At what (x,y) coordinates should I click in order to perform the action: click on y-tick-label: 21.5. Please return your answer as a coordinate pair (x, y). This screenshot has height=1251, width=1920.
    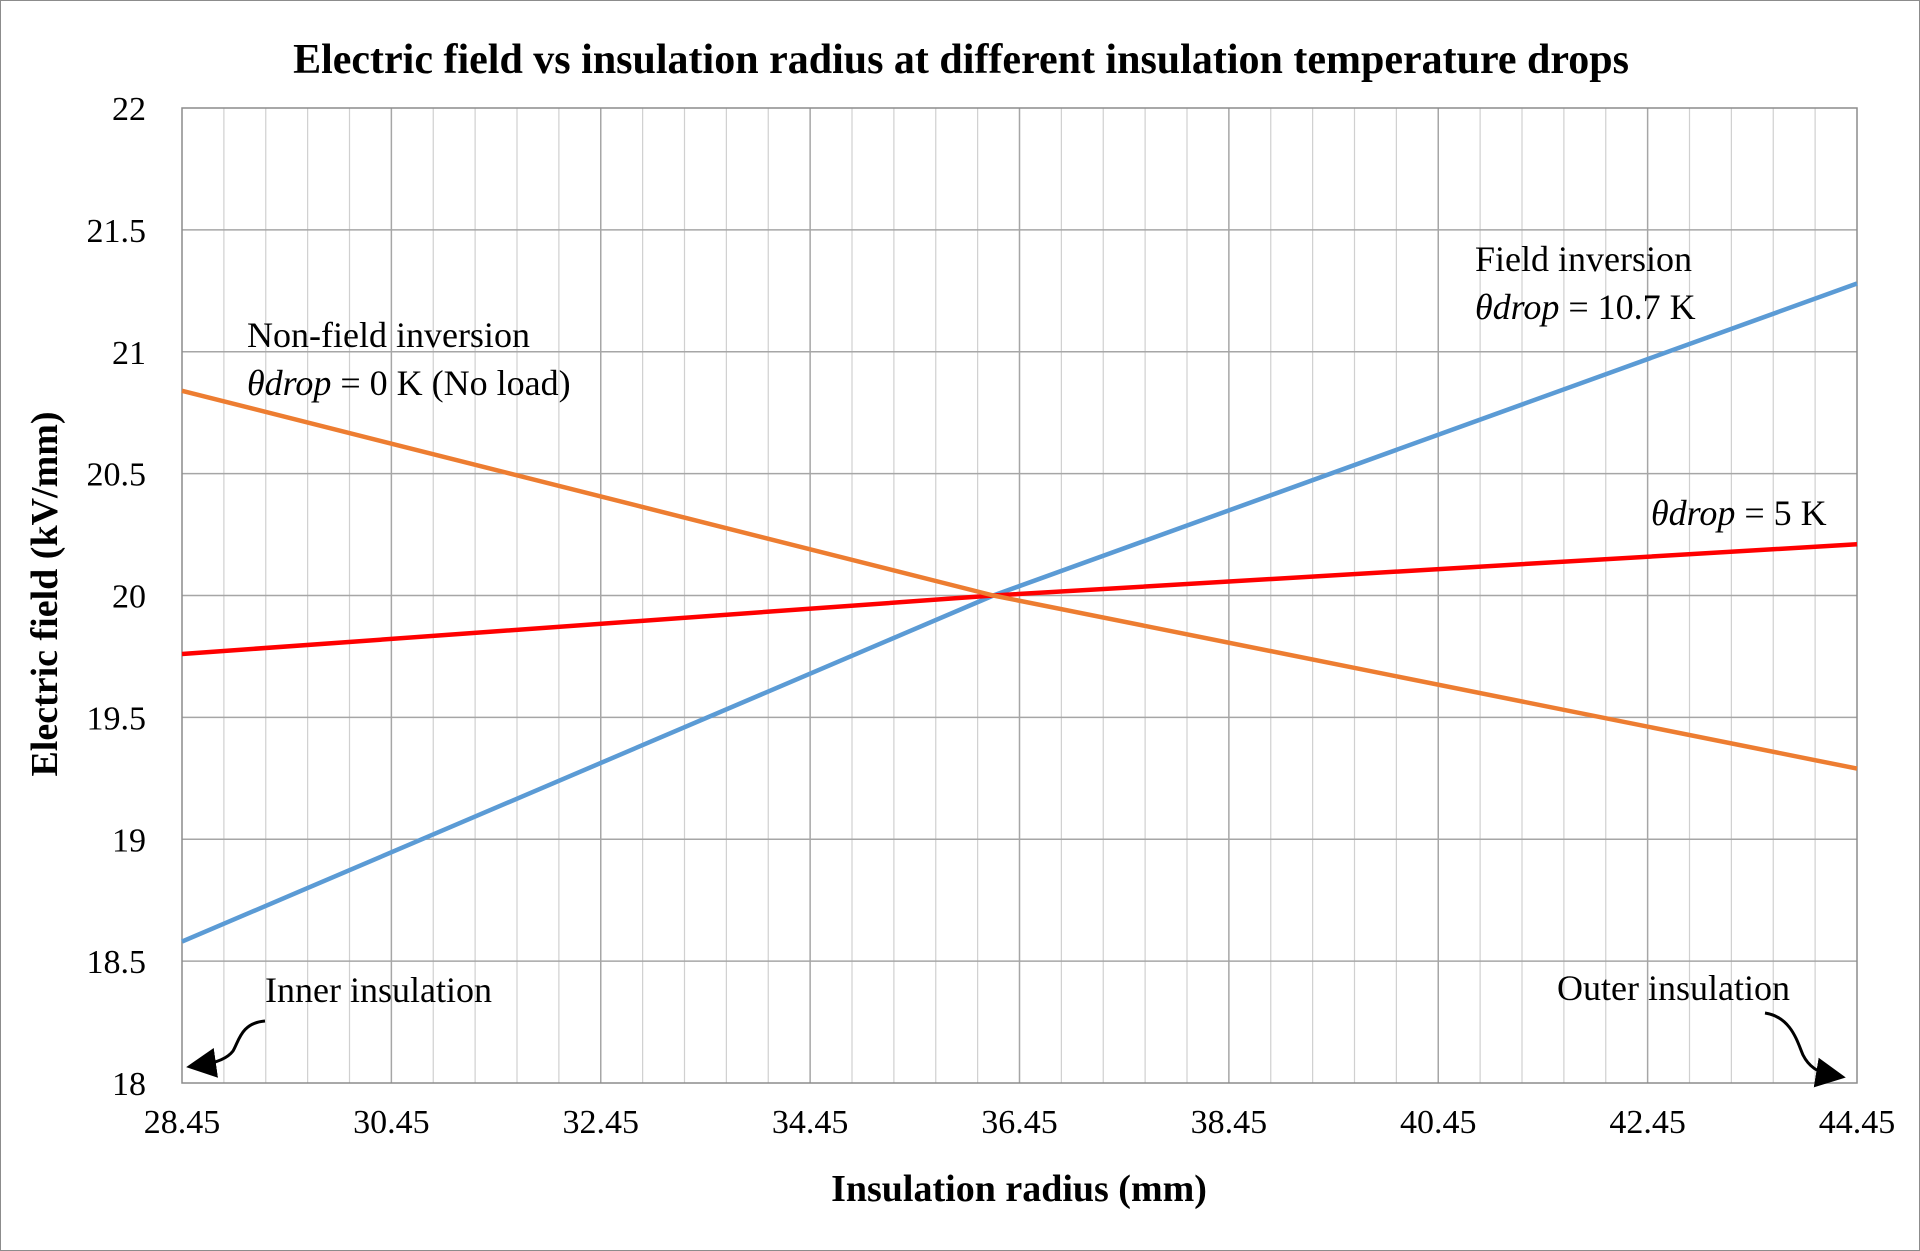
    Looking at the image, I should click on (117, 231).